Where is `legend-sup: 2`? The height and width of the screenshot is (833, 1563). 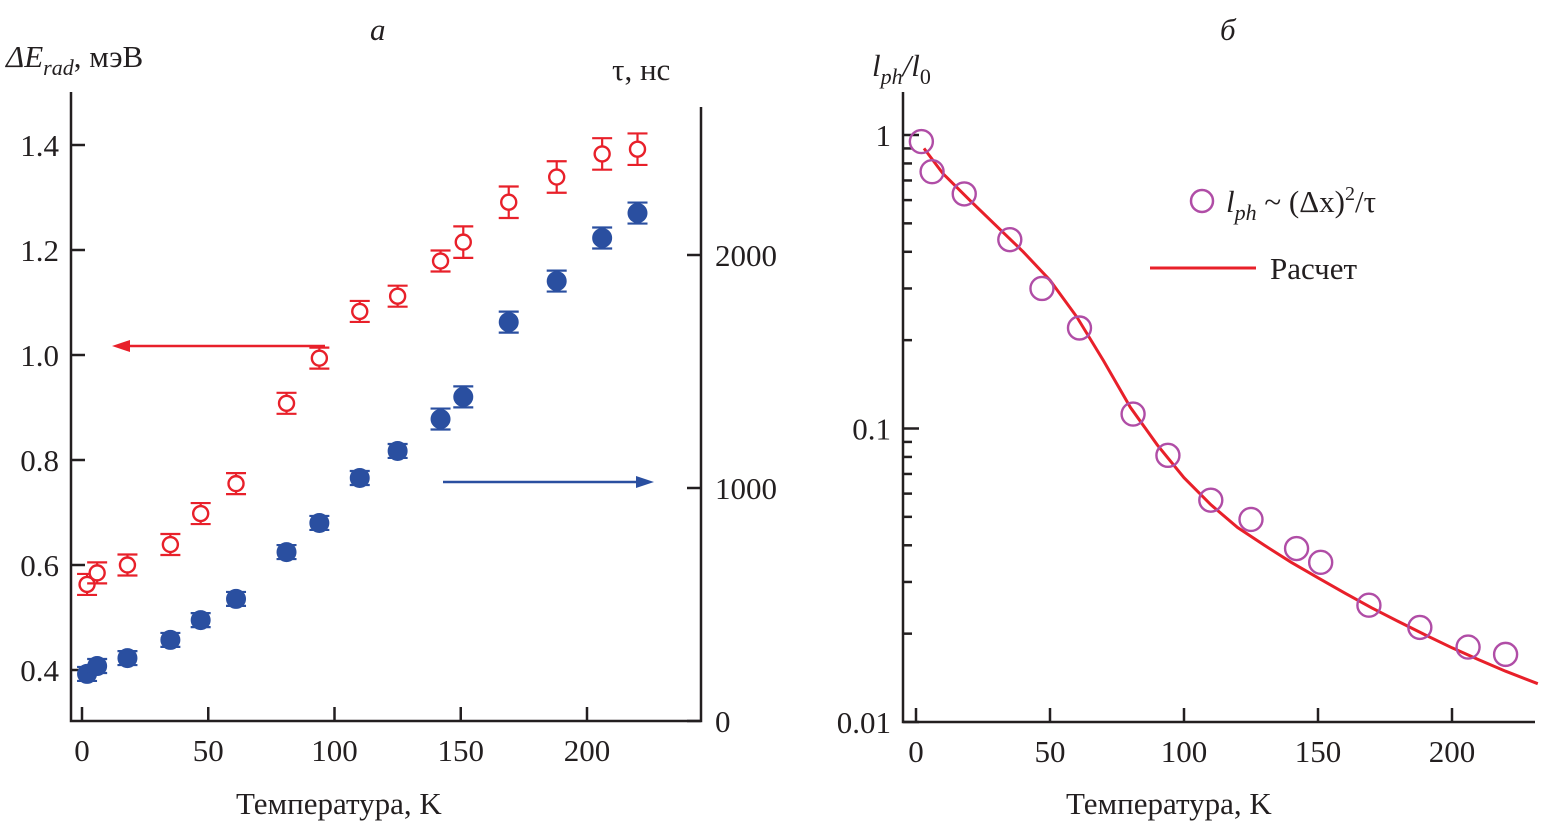 legend-sup: 2 is located at coordinates (1350, 194).